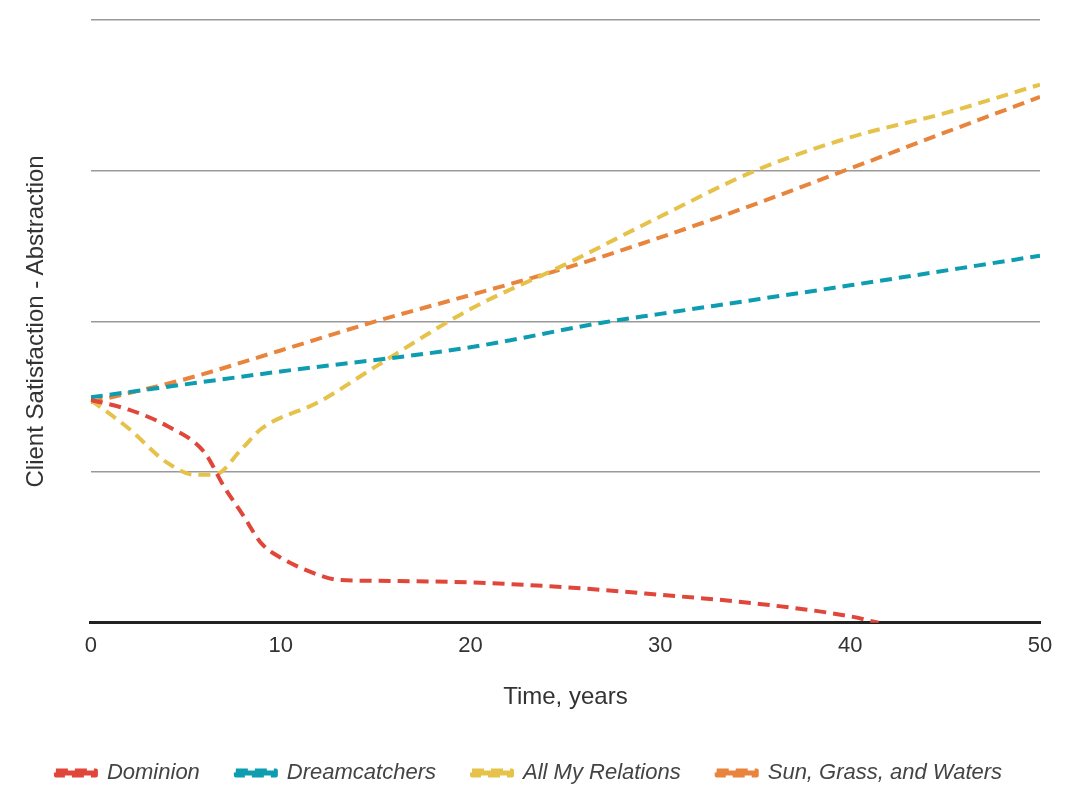 The width and height of the screenshot is (1078, 802). I want to click on legend-label: Dominion, so click(153, 772).